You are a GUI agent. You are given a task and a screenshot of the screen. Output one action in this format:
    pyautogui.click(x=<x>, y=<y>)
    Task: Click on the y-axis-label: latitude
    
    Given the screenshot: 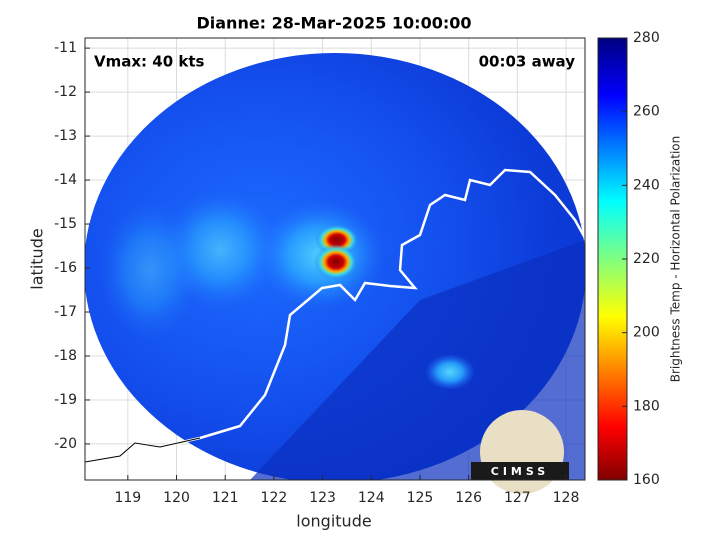 What is the action you would take?
    pyautogui.click(x=37, y=258)
    